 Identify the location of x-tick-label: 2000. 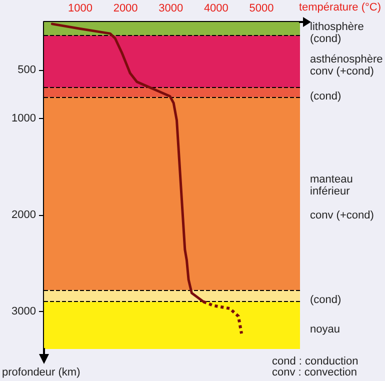
(125, 8).